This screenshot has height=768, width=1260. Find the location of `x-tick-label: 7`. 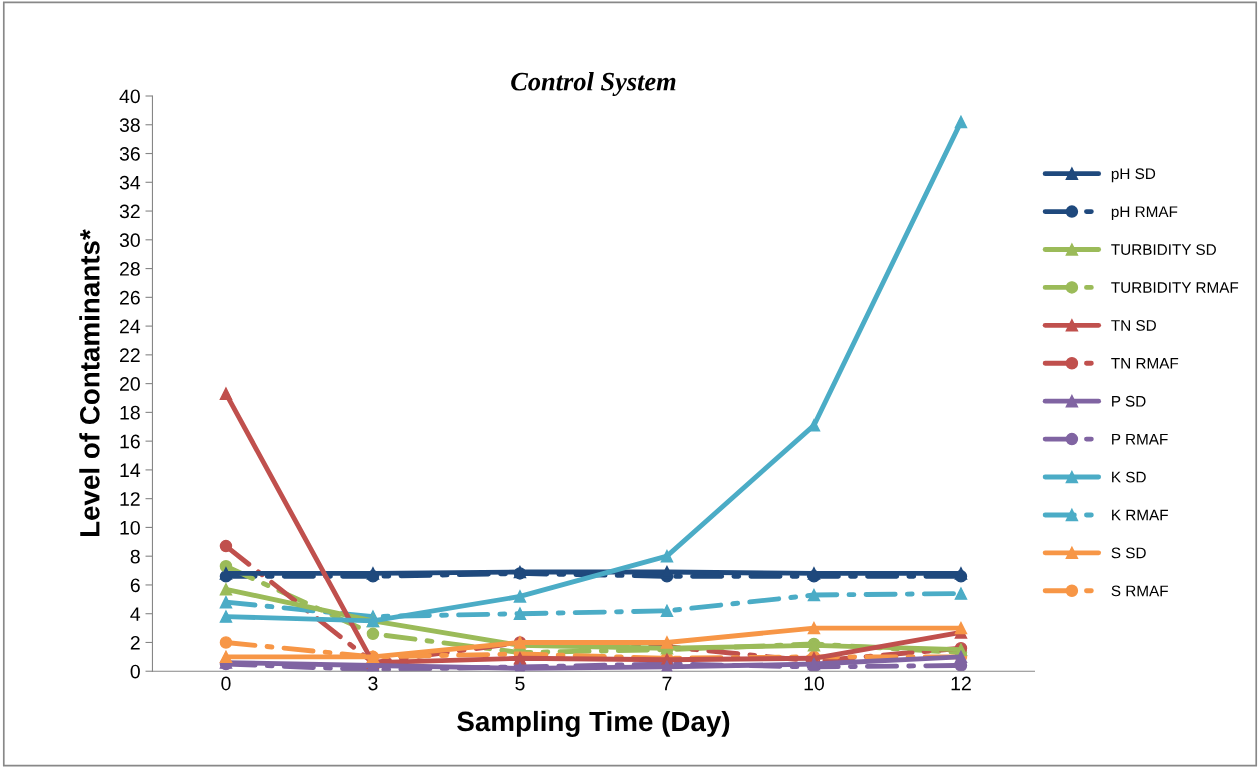

x-tick-label: 7 is located at coordinates (667, 683).